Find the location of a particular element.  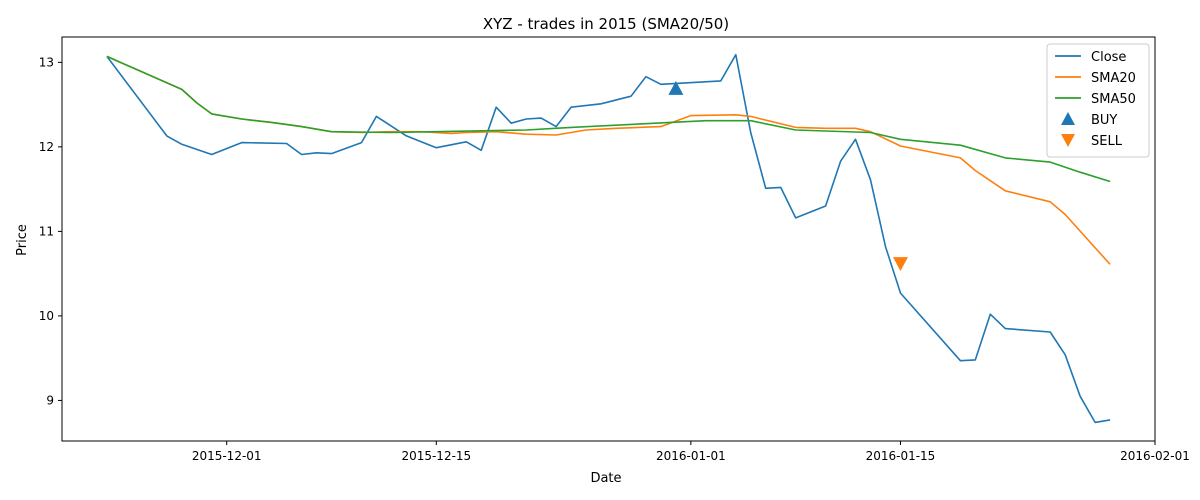

legend-swatch-buy is located at coordinates (1068, 118).